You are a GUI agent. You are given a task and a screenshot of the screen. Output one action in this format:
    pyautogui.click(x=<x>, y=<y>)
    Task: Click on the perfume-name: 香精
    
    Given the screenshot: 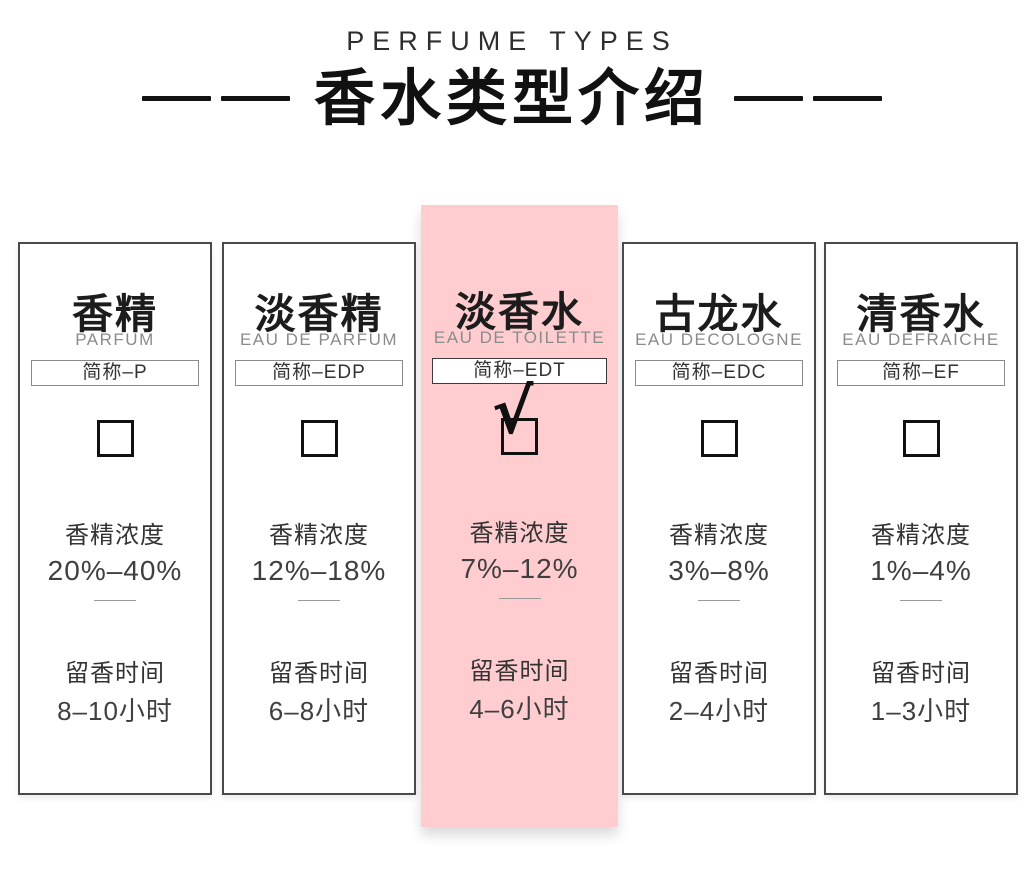 What is the action you would take?
    pyautogui.click(x=115, y=314)
    